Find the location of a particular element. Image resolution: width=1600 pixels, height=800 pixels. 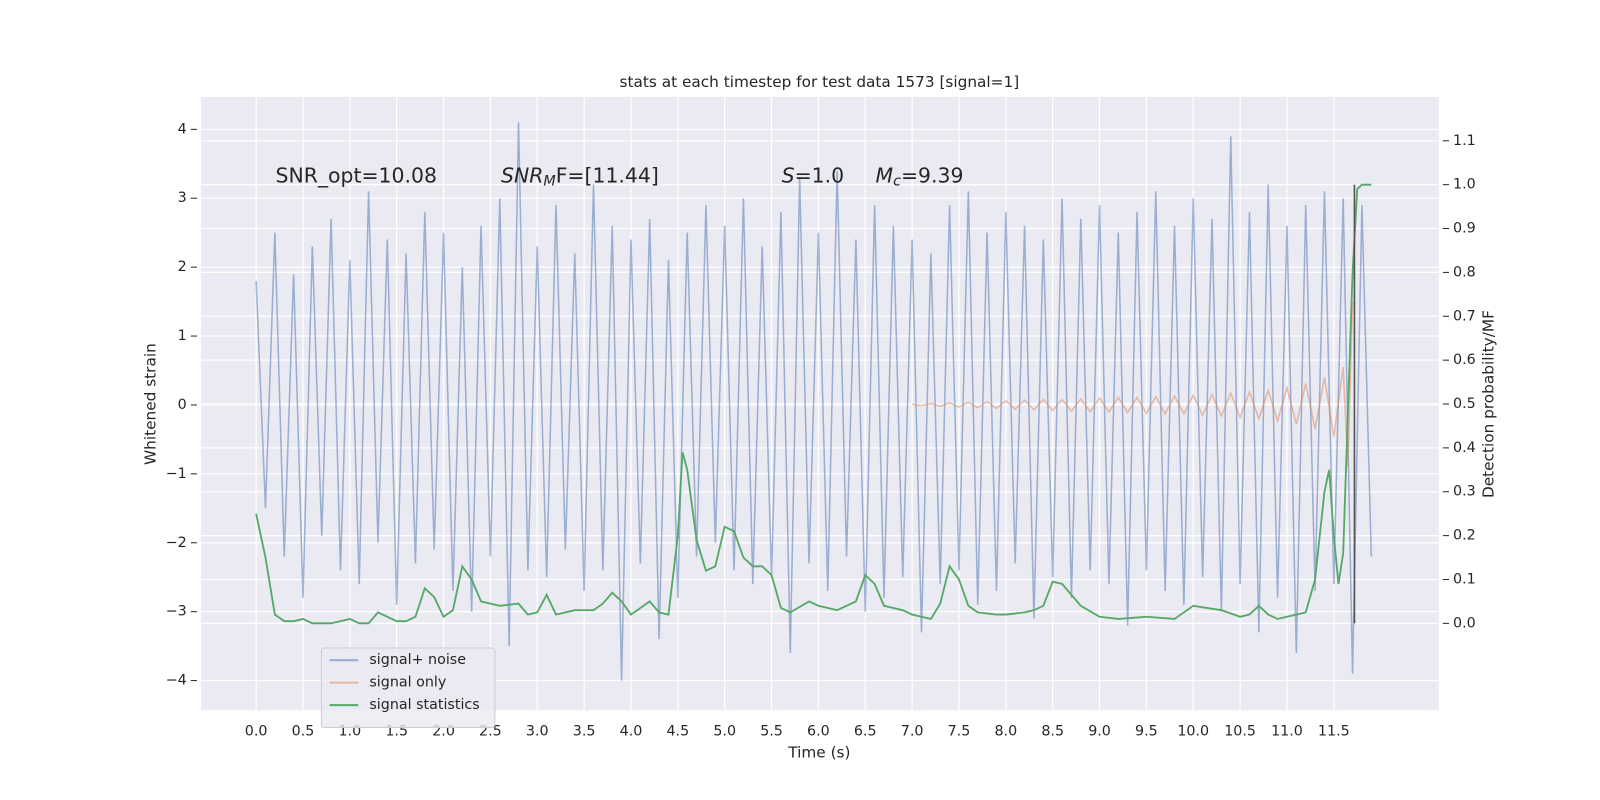

x-tick-label: 7.0 is located at coordinates (912, 732).